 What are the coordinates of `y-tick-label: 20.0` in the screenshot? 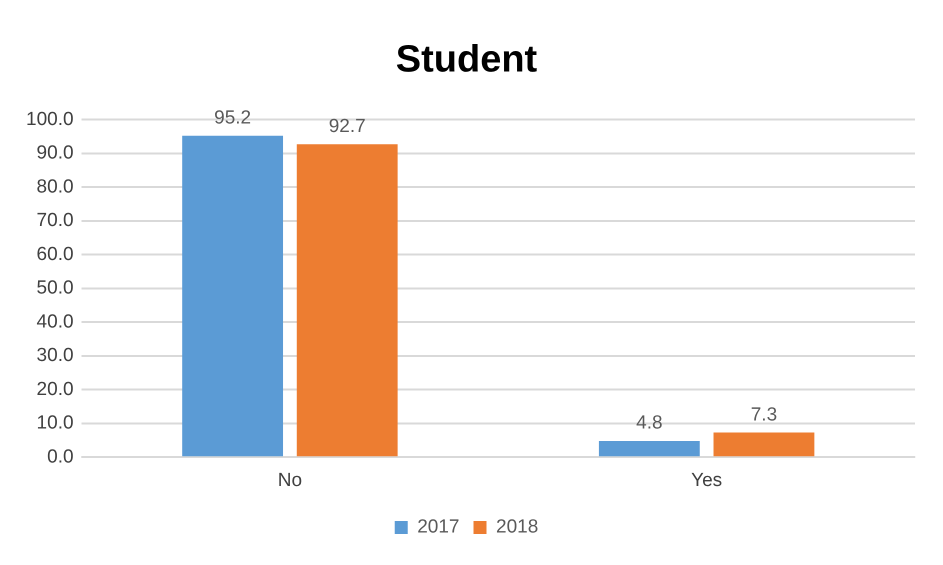 It's located at (55, 389).